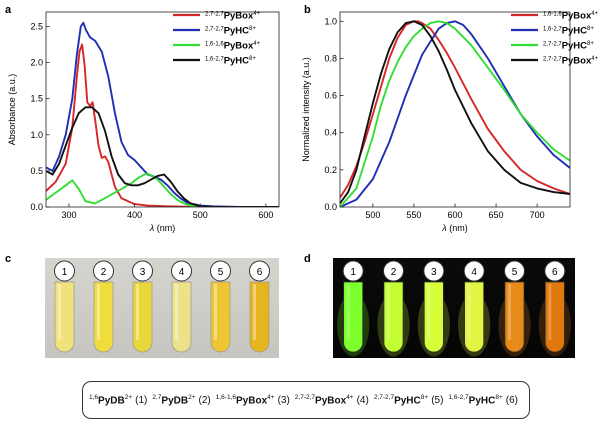  Describe the element at coordinates (36, 26) in the screenshot. I see `y-tick-label: 2.5` at that location.